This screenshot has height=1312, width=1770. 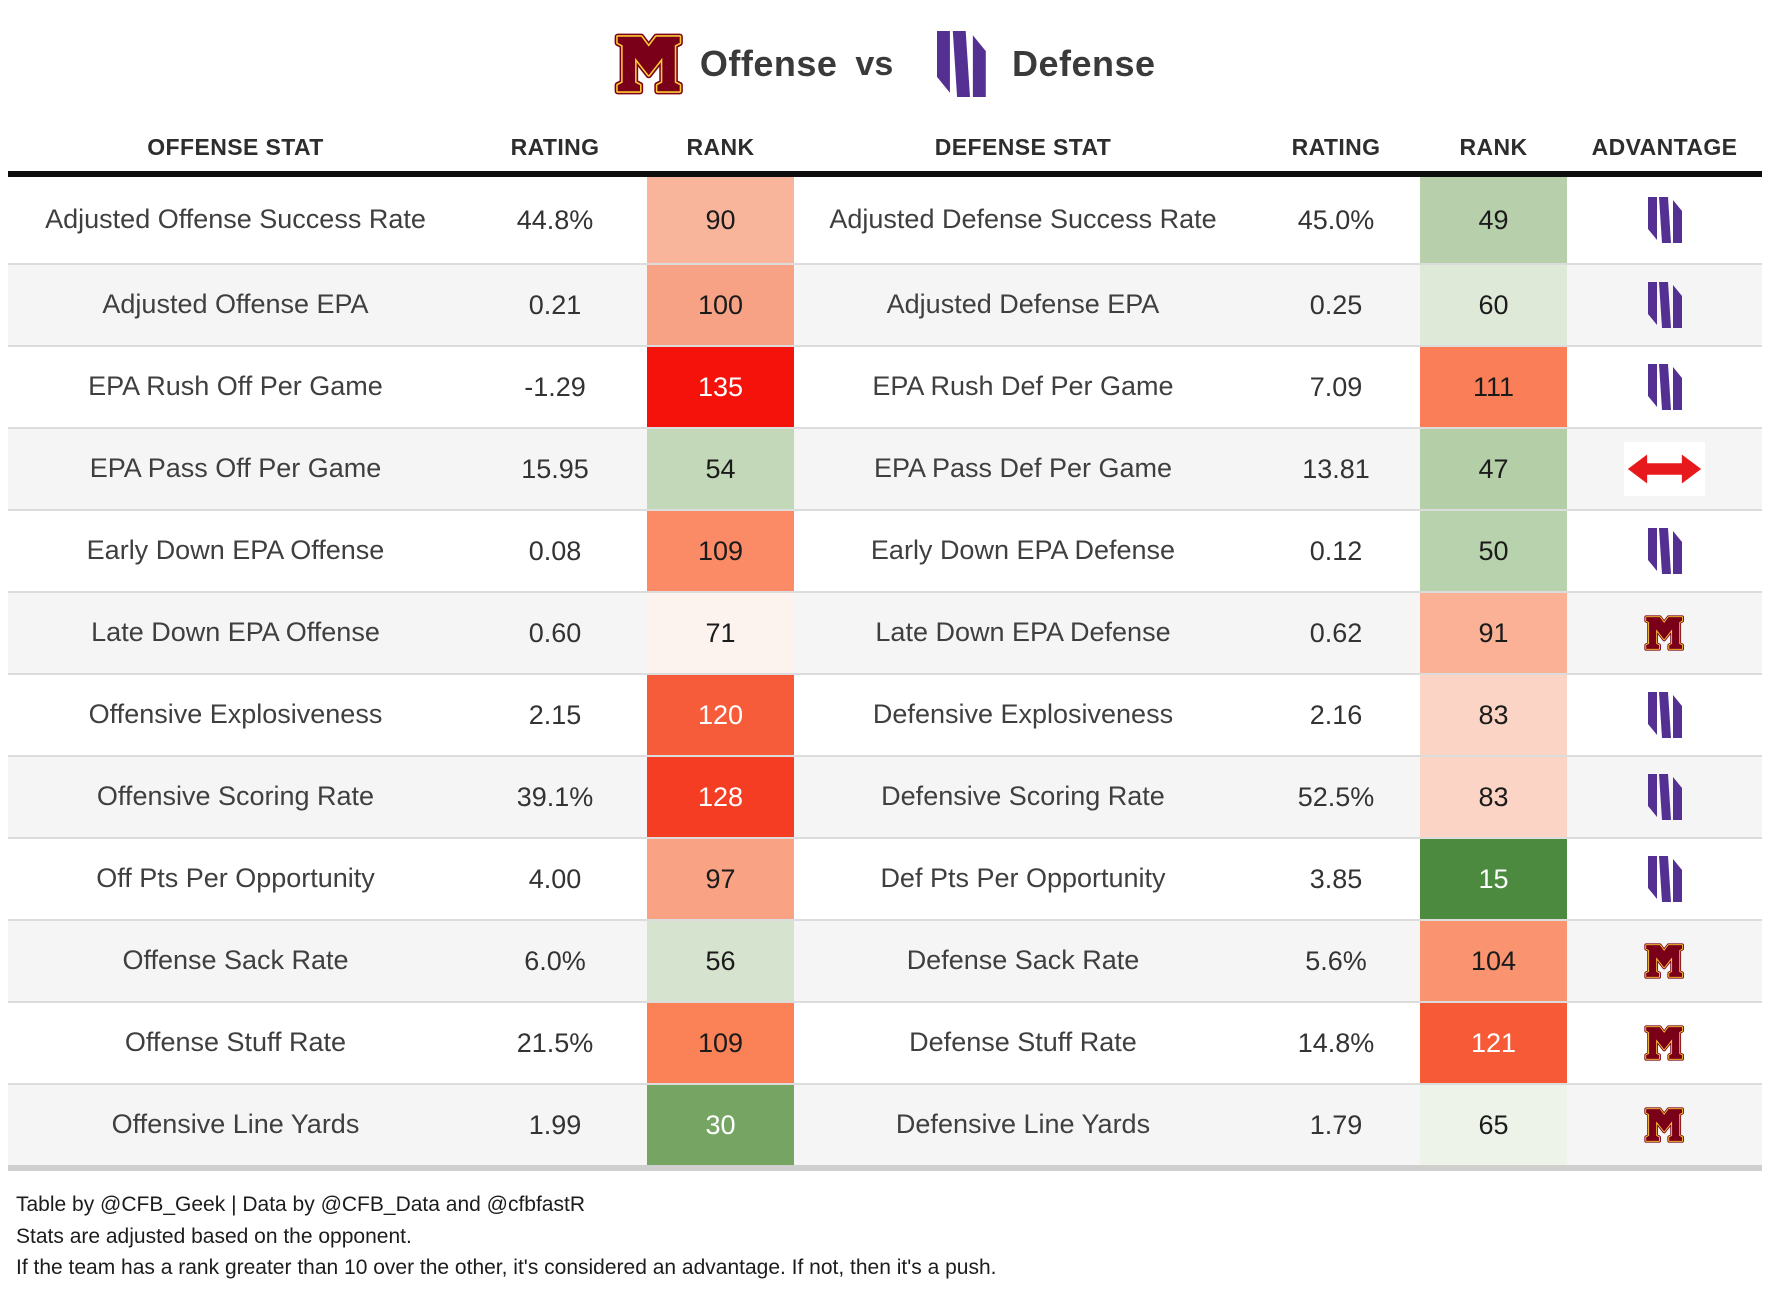 What do you see at coordinates (720, 220) in the screenshot?
I see `offense-rank: 90` at bounding box center [720, 220].